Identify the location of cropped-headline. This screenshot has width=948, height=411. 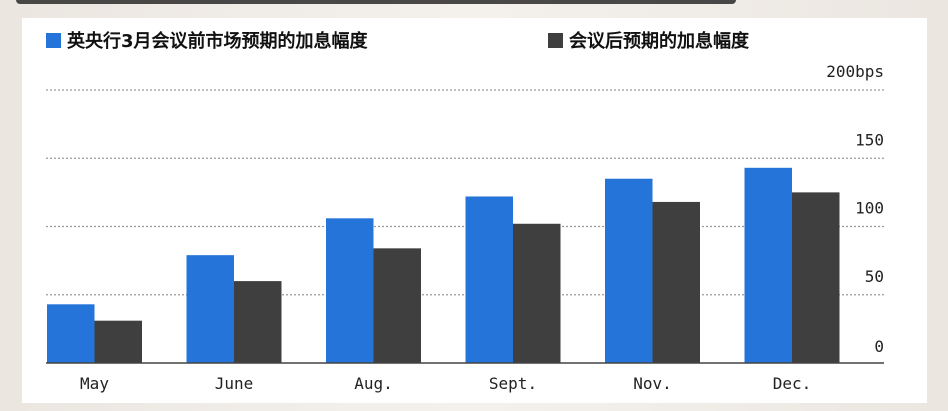
(474, 4).